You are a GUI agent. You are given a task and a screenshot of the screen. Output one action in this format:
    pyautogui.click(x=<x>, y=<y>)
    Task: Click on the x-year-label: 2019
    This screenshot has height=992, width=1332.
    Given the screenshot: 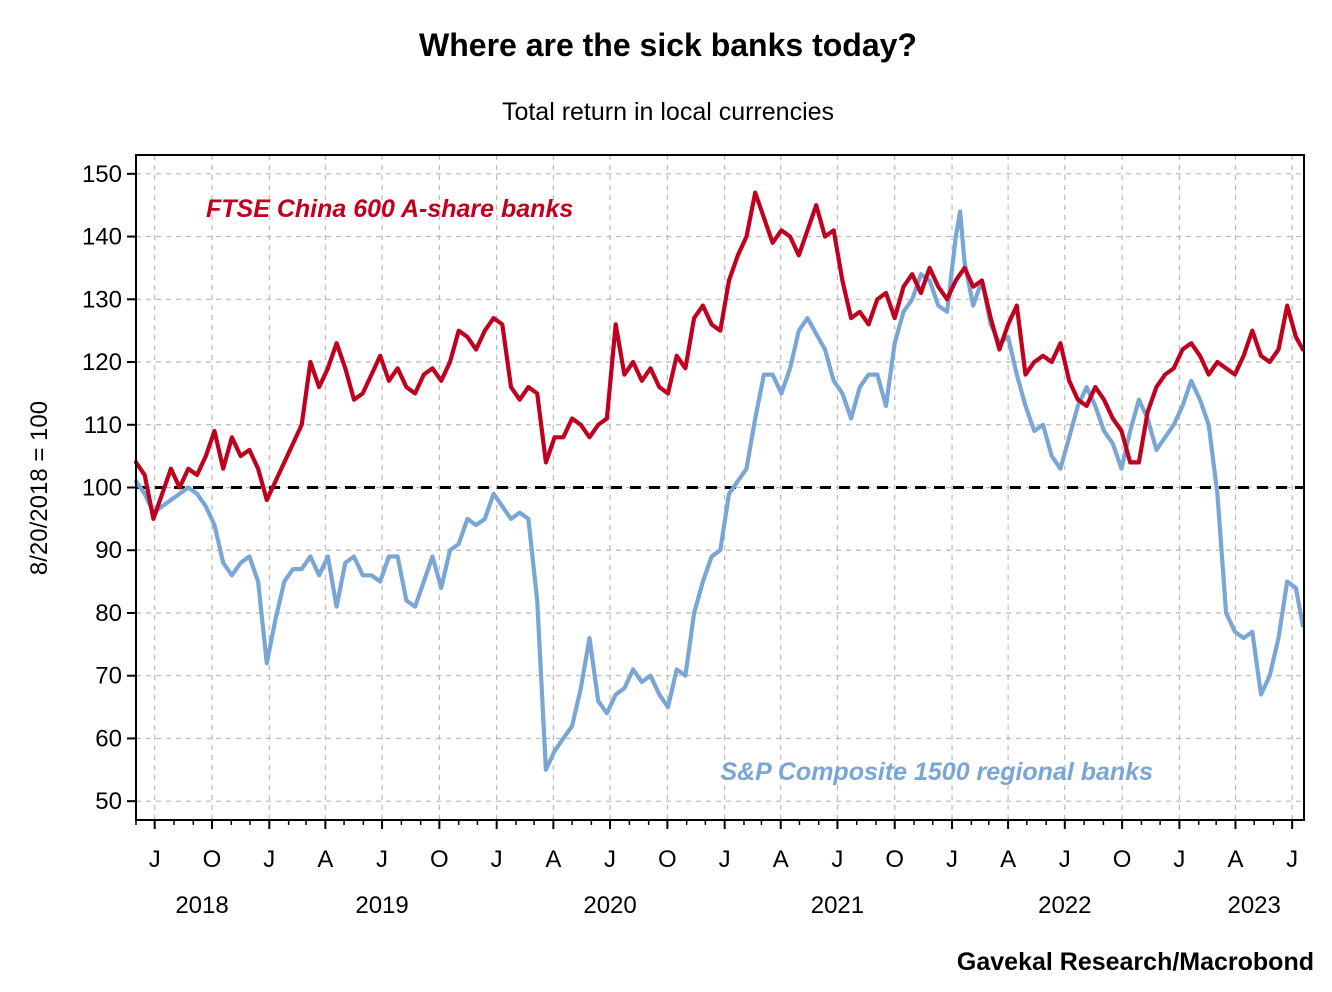 What is the action you would take?
    pyautogui.click(x=381, y=905)
    